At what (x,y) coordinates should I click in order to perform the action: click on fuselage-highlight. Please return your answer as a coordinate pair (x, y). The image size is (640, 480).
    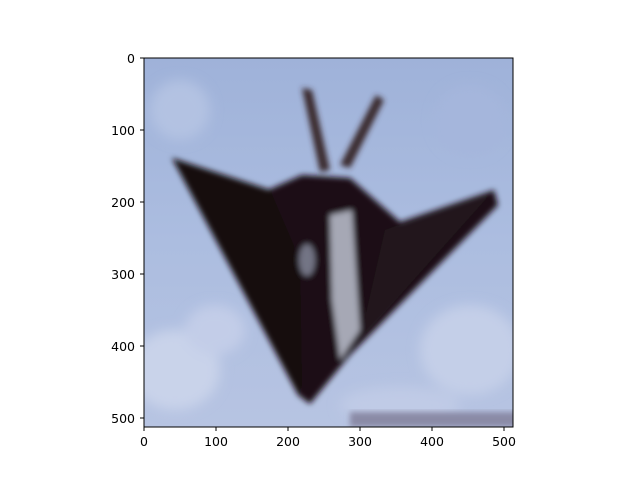
    Looking at the image, I should click on (345, 285).